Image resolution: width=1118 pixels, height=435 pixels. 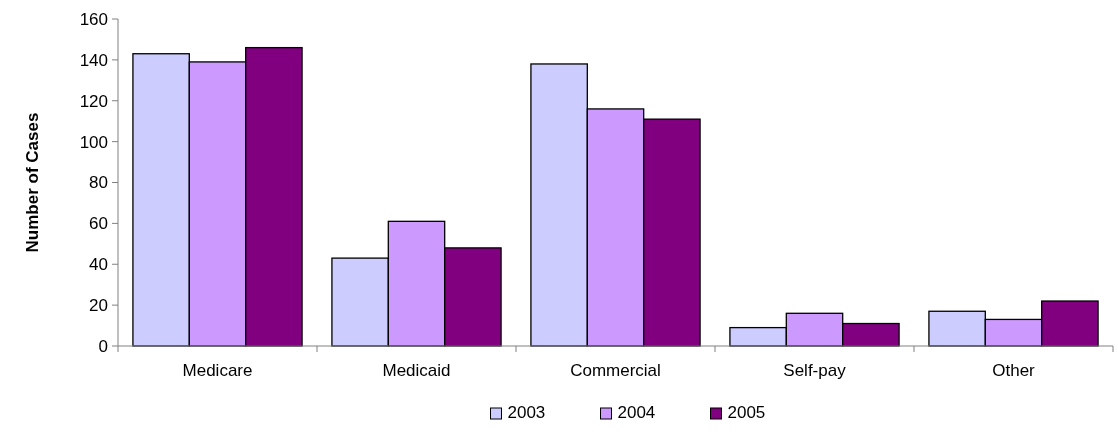 I want to click on x-tick-label: Other, so click(x=1014, y=370).